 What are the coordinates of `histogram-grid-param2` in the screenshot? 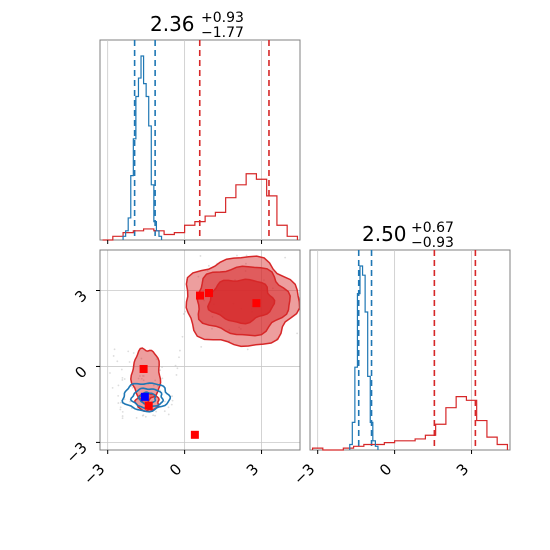 It's located at (394, 350).